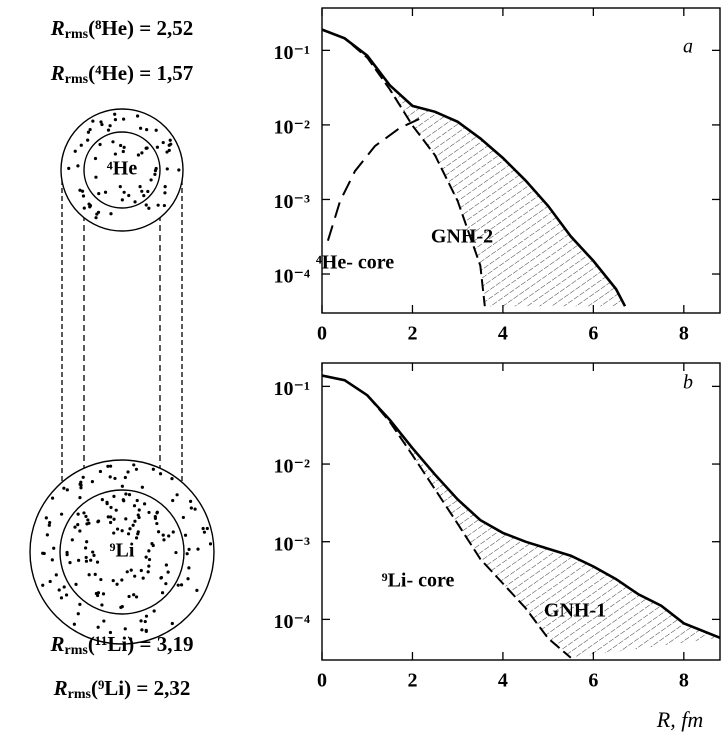 The width and height of the screenshot is (721, 740). I want to click on formula: Rrms(⁸He) = 2,52, so click(122, 29).